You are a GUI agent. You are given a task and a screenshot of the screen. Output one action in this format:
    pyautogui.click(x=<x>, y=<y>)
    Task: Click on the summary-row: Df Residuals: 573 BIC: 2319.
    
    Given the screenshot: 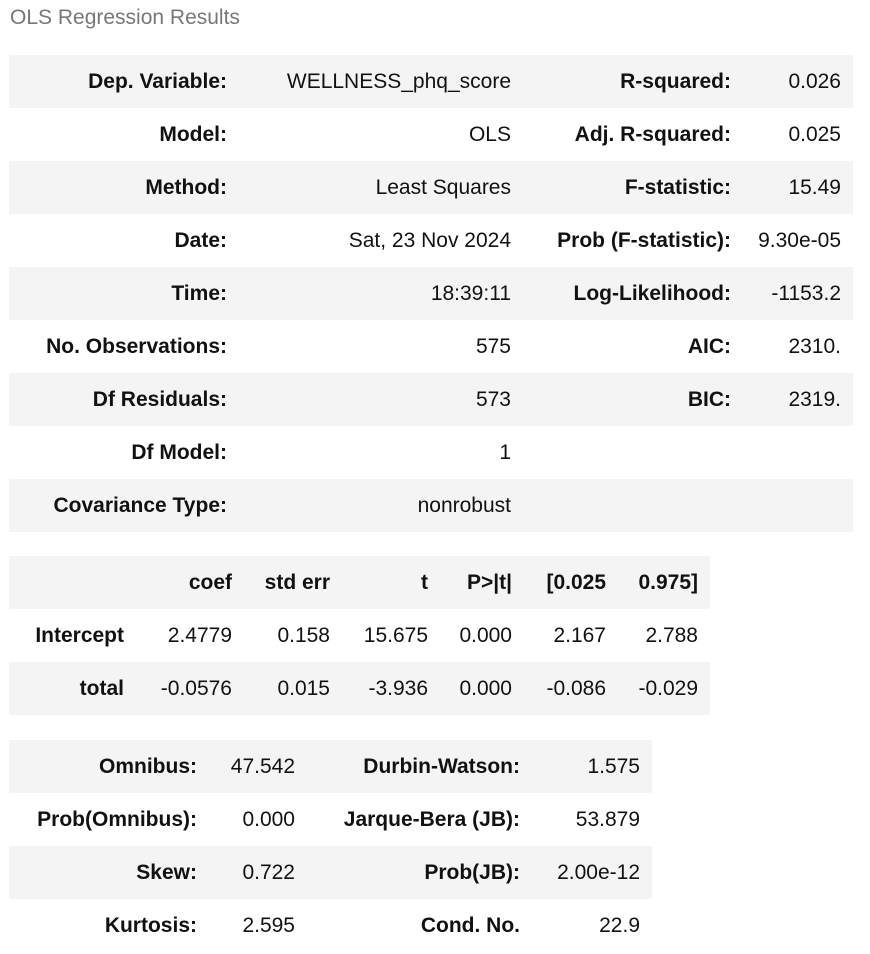 What is the action you would take?
    pyautogui.click(x=431, y=399)
    